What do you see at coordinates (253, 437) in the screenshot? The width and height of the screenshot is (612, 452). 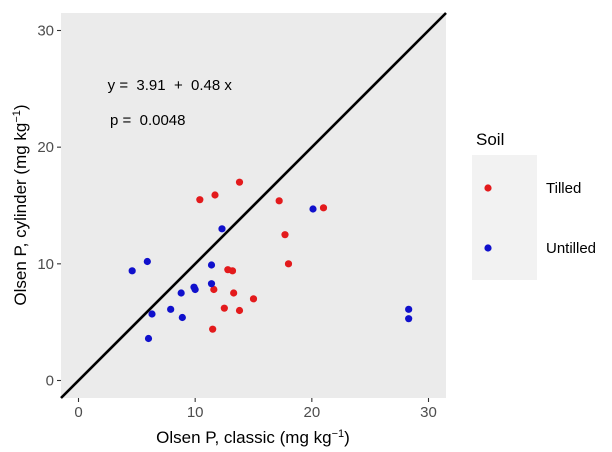 I see `x-axis-title: Olsen P, classic (mg kg−1)` at bounding box center [253, 437].